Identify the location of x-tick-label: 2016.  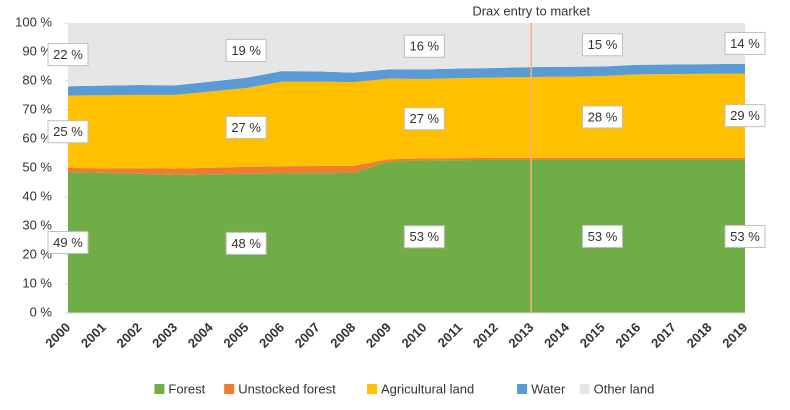
(627, 335).